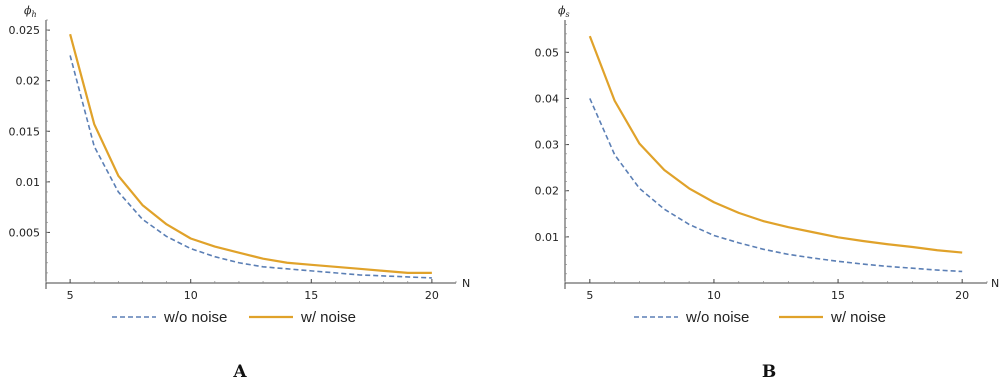 The height and width of the screenshot is (386, 1000). Describe the element at coordinates (25, 30) in the screenshot. I see `y-tick-label: 0.025` at that location.